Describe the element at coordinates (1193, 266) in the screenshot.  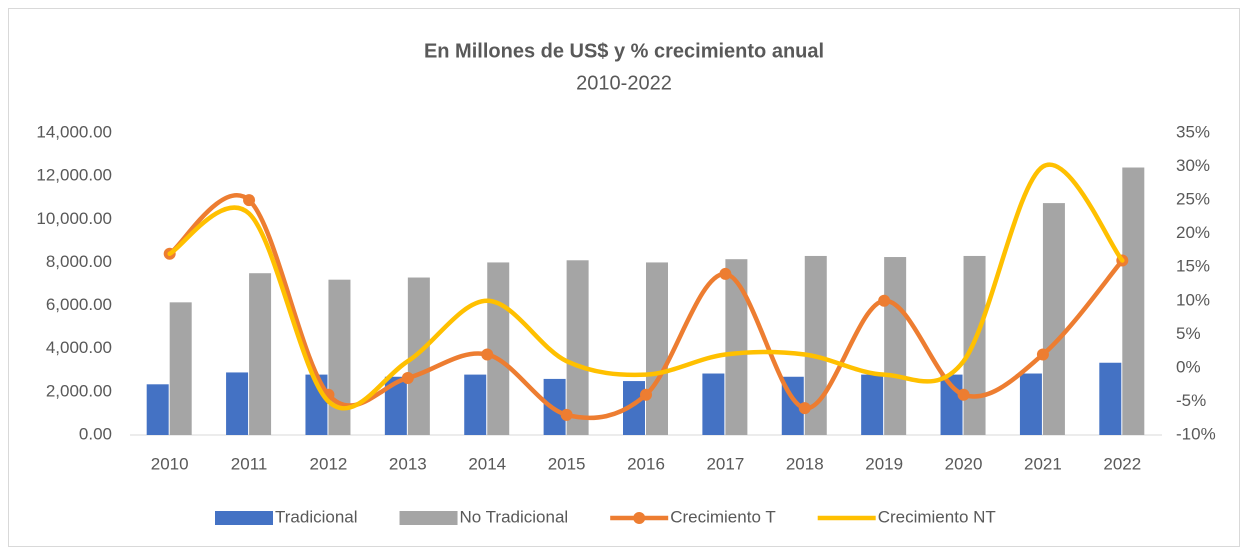
I see `y2-tick-label: 15%` at that location.